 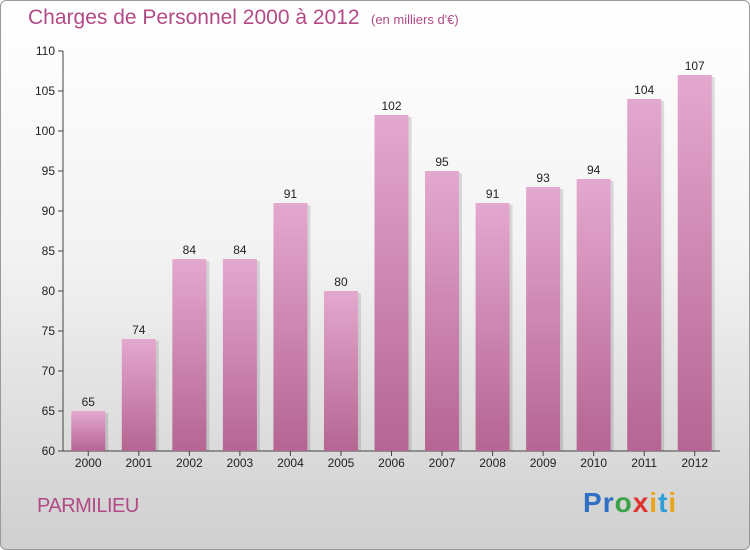 What do you see at coordinates (89, 402) in the screenshot?
I see `value-label: 65` at bounding box center [89, 402].